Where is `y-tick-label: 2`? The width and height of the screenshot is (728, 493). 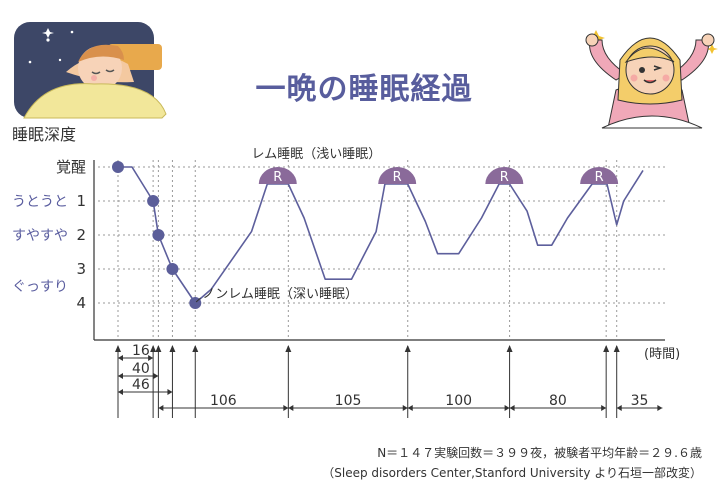
y-tick-label: 2 is located at coordinates (81, 235).